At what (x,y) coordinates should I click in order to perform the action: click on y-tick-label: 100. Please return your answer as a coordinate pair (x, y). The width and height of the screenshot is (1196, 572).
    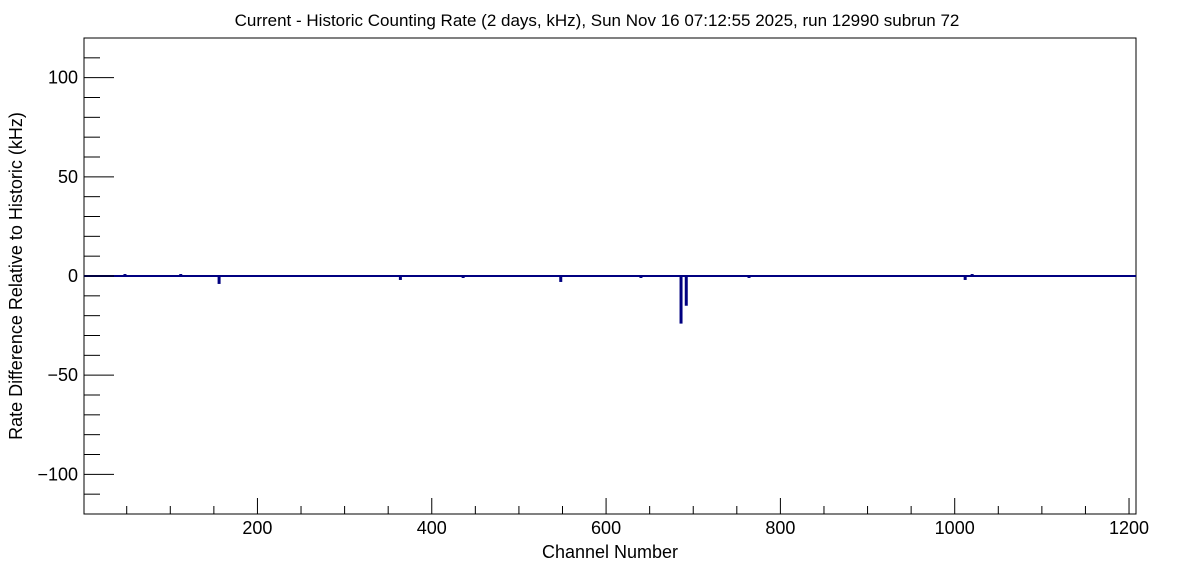
    Looking at the image, I should click on (63, 78).